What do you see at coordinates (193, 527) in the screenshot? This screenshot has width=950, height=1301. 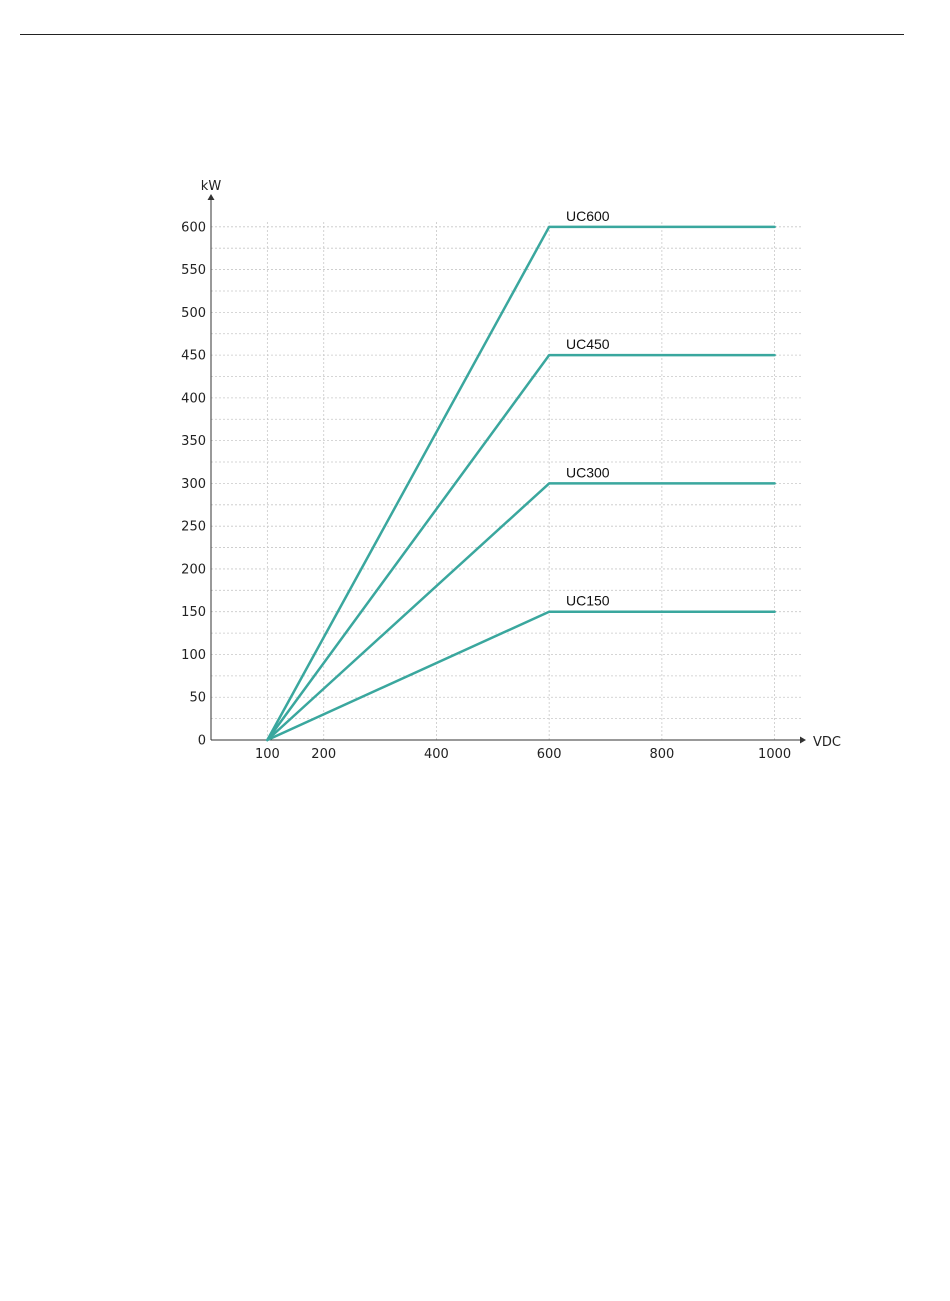 I see `y-tick-label: 250` at bounding box center [193, 527].